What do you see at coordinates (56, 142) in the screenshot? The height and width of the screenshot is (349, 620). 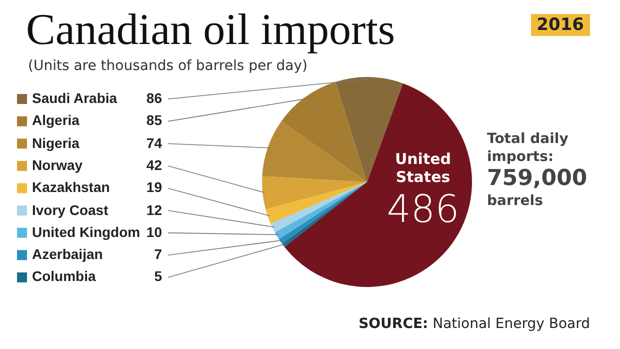 I see `legend-label: Nigeria` at bounding box center [56, 142].